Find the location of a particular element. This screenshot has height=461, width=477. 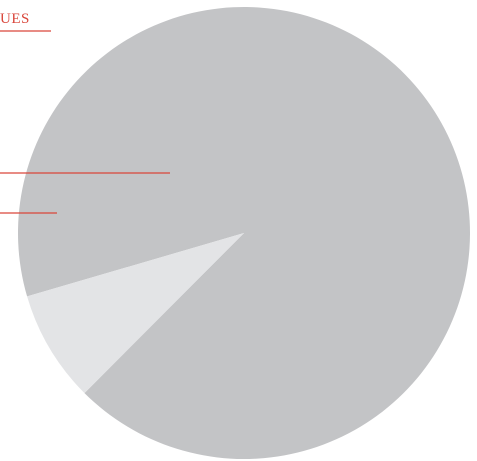

leader-lines is located at coordinates (85, 193).